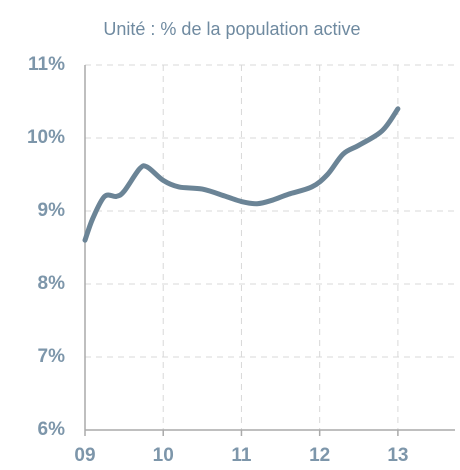 The image size is (460, 470). Describe the element at coordinates (46, 137) in the screenshot. I see `y-tick-label: 10%` at that location.